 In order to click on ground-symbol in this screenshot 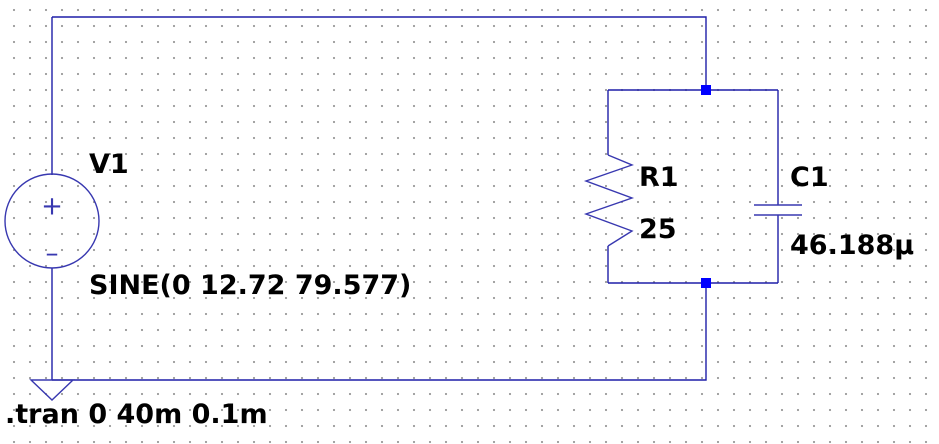, I will do `click(52, 390)`.